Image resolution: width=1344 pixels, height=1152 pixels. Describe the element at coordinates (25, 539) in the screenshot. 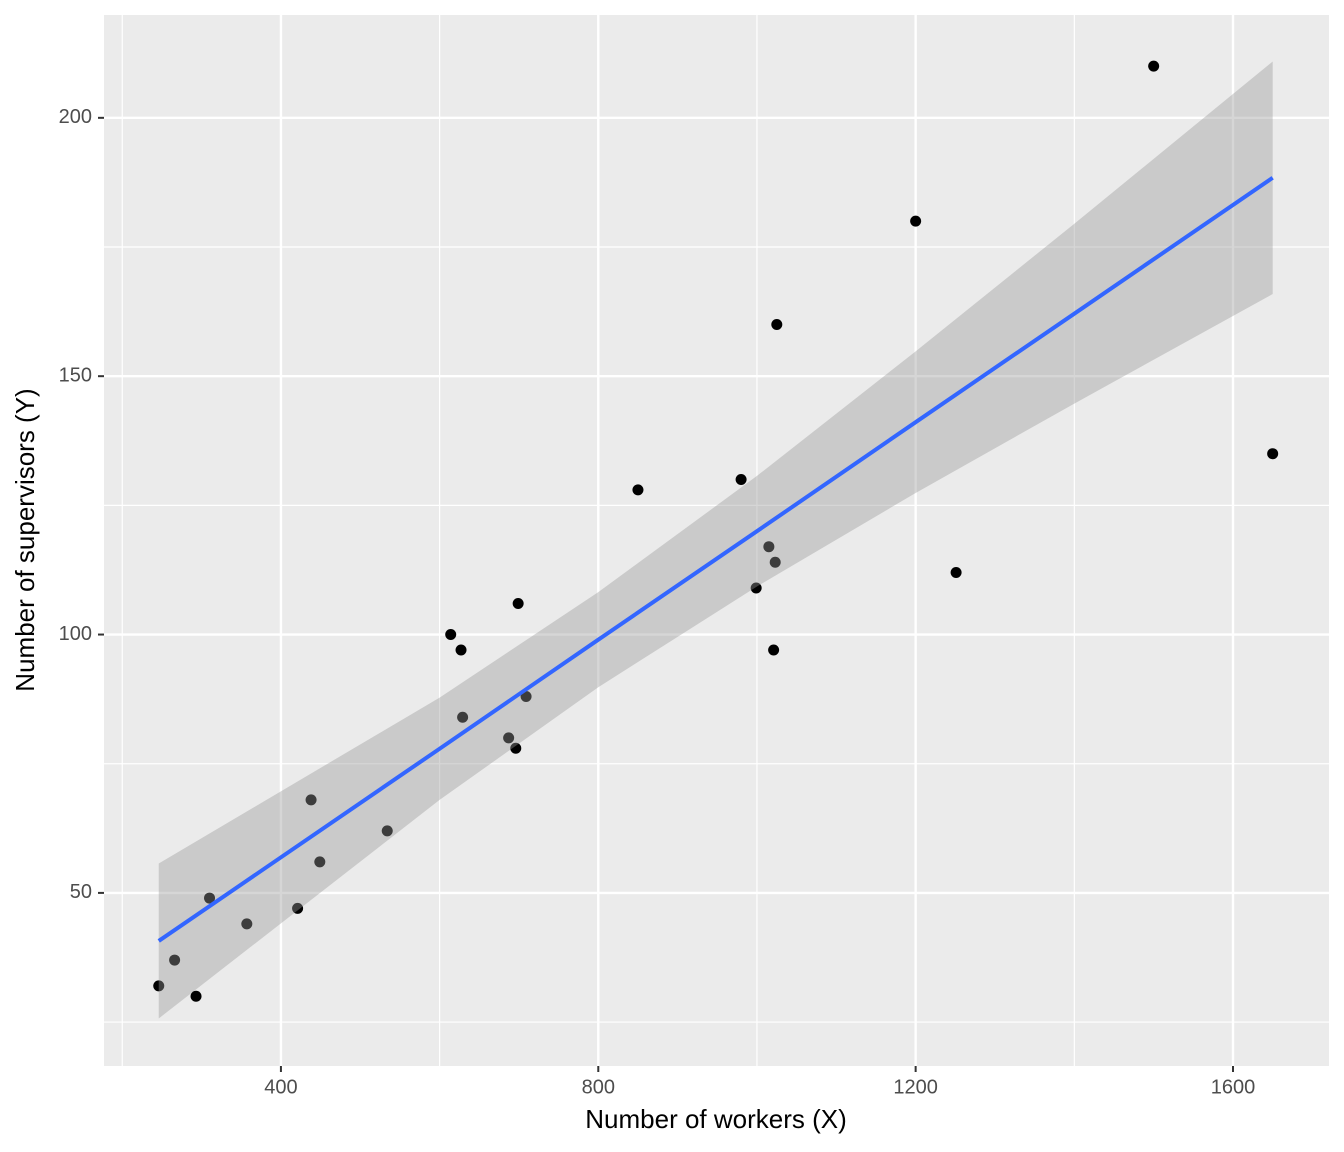

I see `y-axis-title: Number of supervisors (Y)` at that location.